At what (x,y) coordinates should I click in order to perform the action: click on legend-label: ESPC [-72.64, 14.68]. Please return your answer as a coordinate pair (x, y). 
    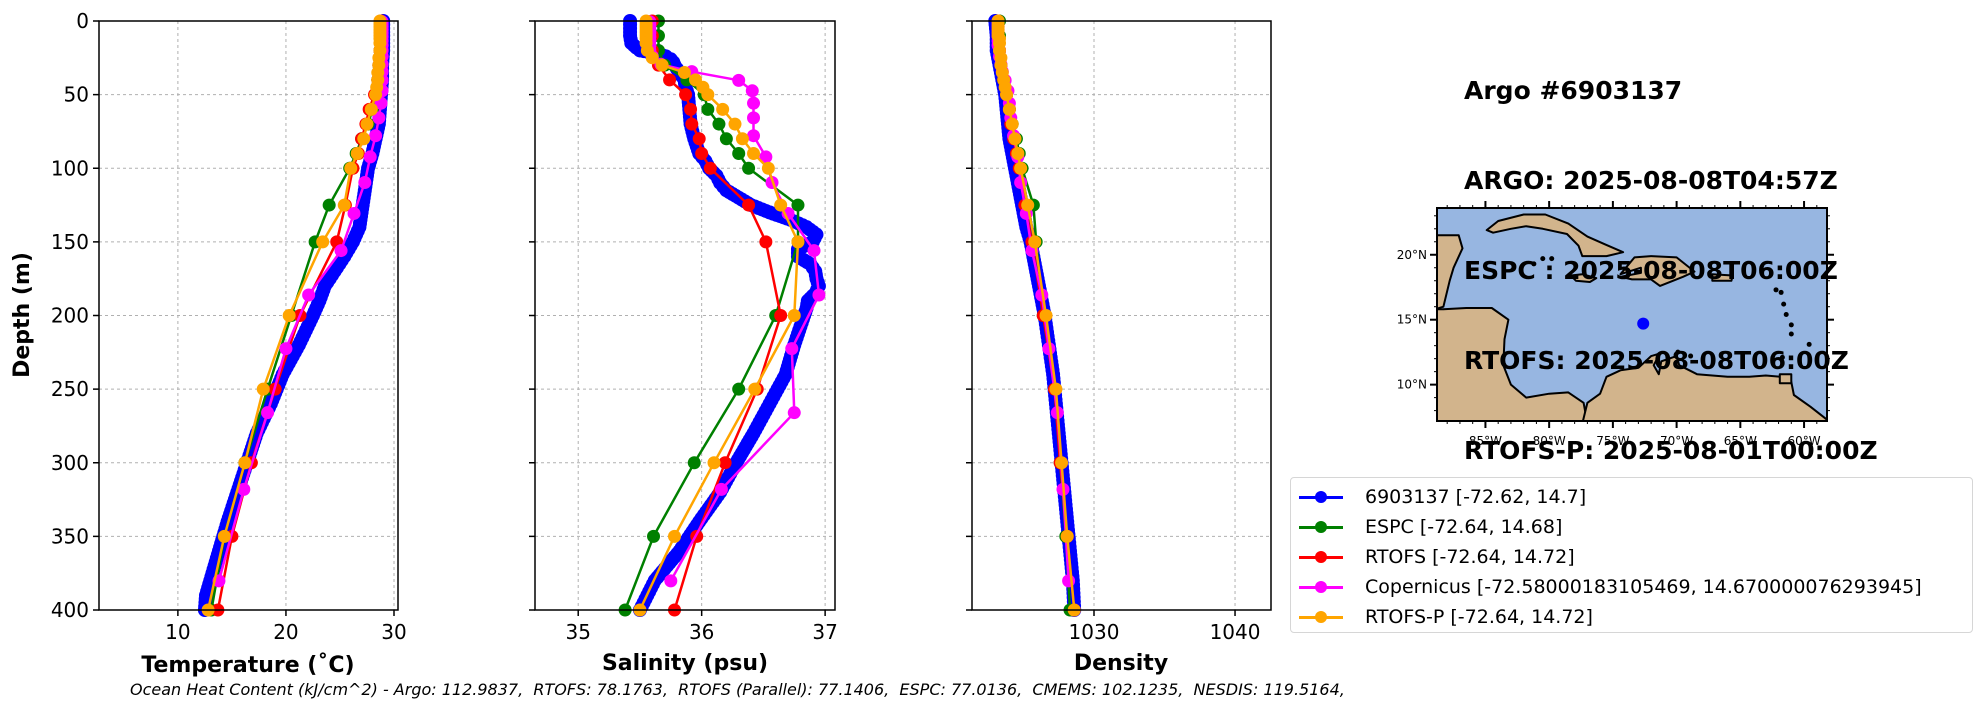
    Looking at the image, I should click on (1464, 527).